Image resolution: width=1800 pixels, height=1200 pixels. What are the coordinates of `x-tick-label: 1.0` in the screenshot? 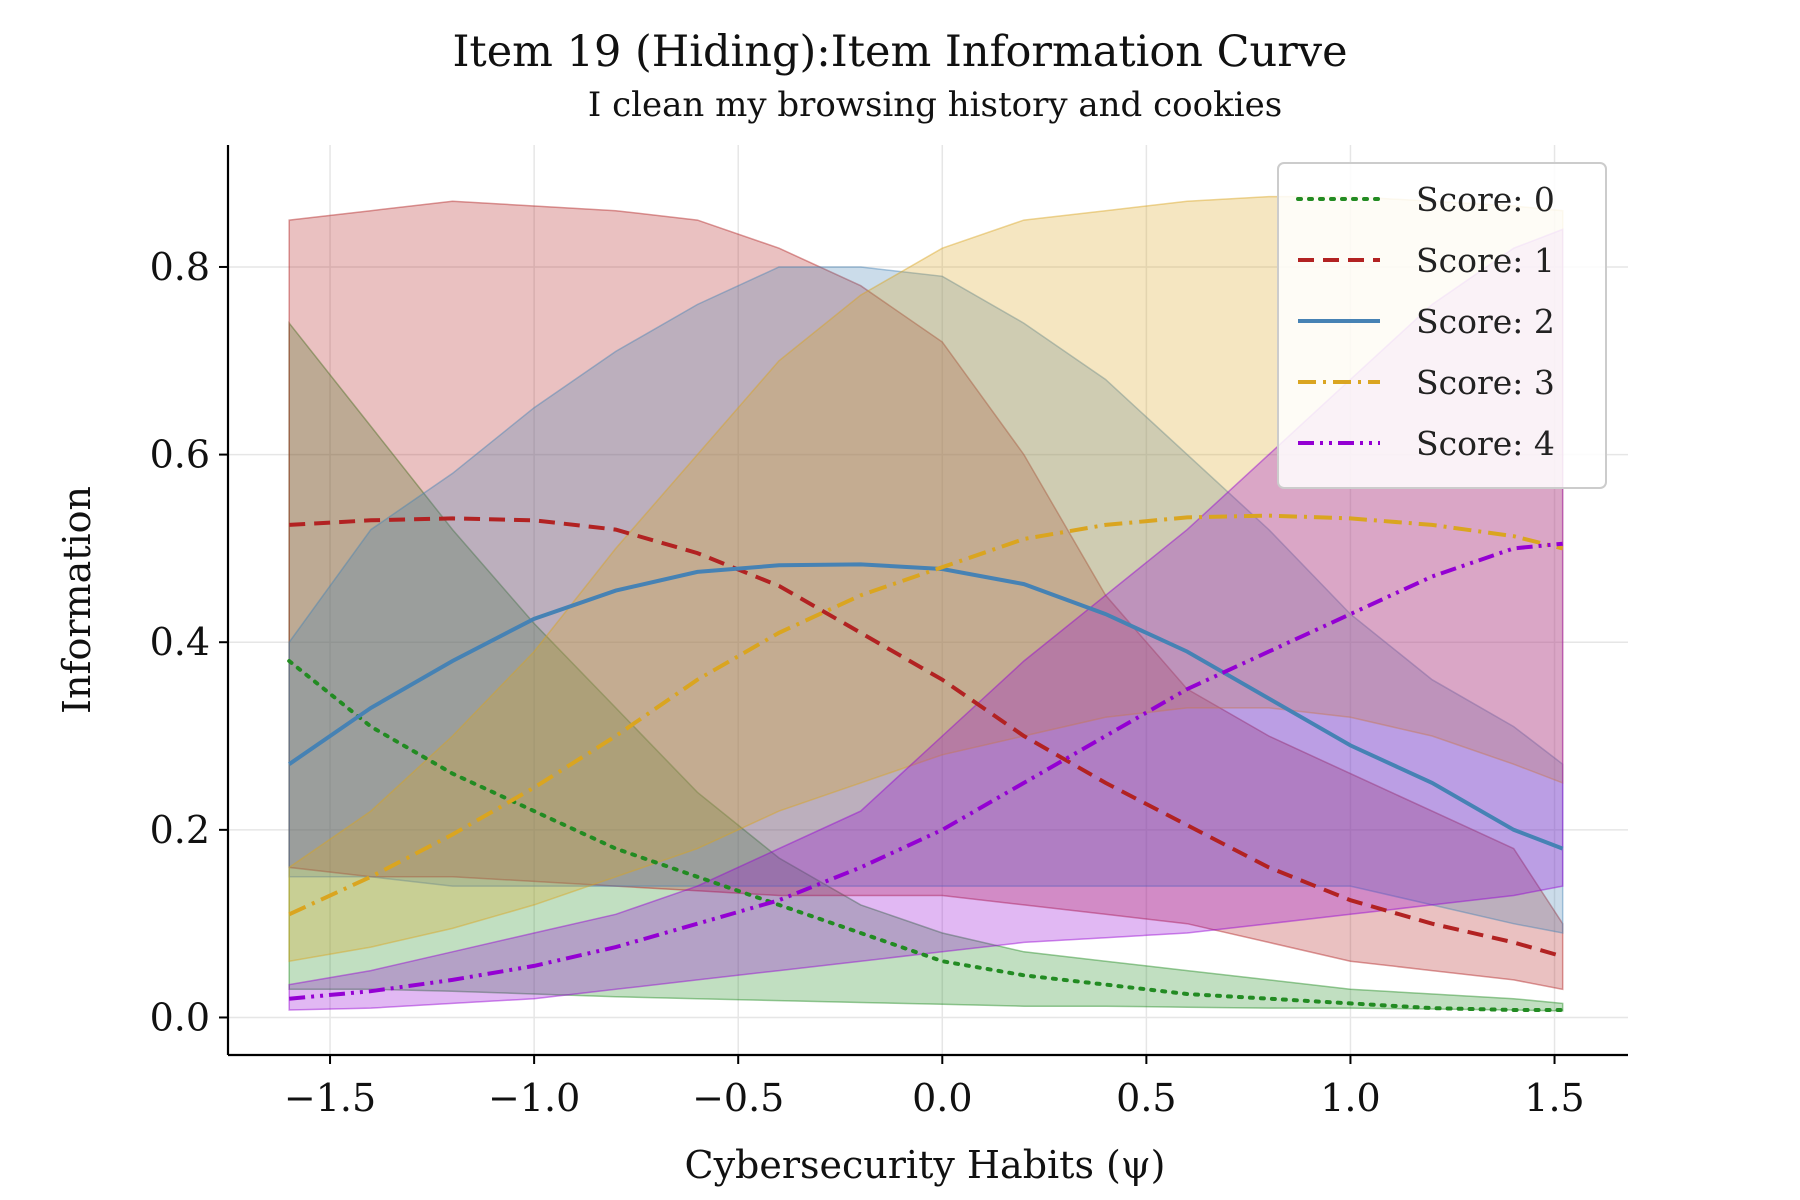 It's located at (1350, 1098).